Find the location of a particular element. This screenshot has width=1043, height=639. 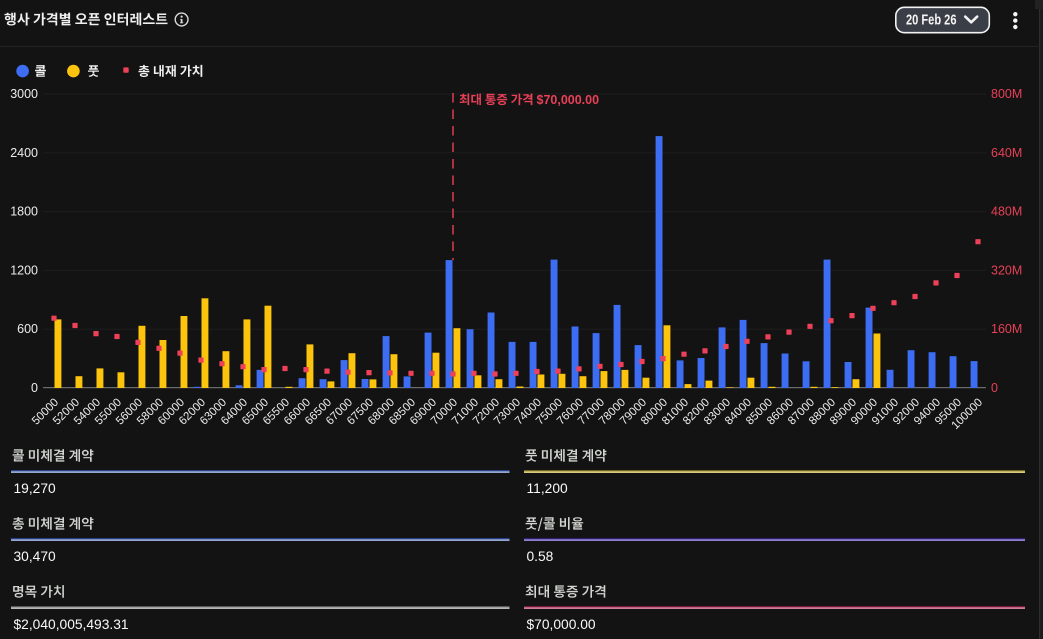

svg-text: 320M is located at coordinates (1006, 270).